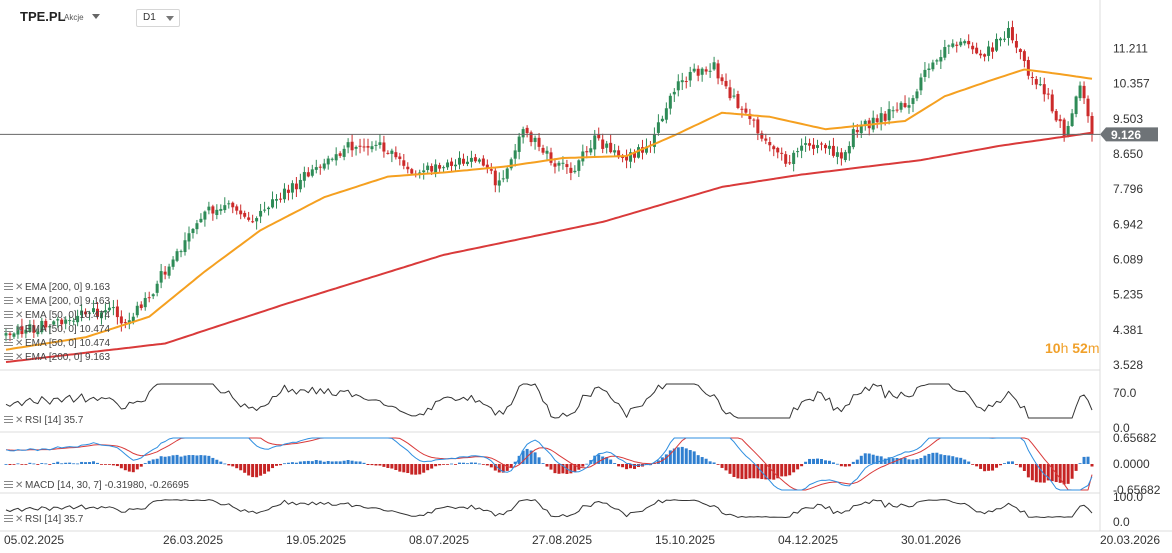 Image resolution: width=1172 pixels, height=553 pixels. Describe the element at coordinates (96, 16) in the screenshot. I see `symbol-dropdown-caret-icon` at that location.